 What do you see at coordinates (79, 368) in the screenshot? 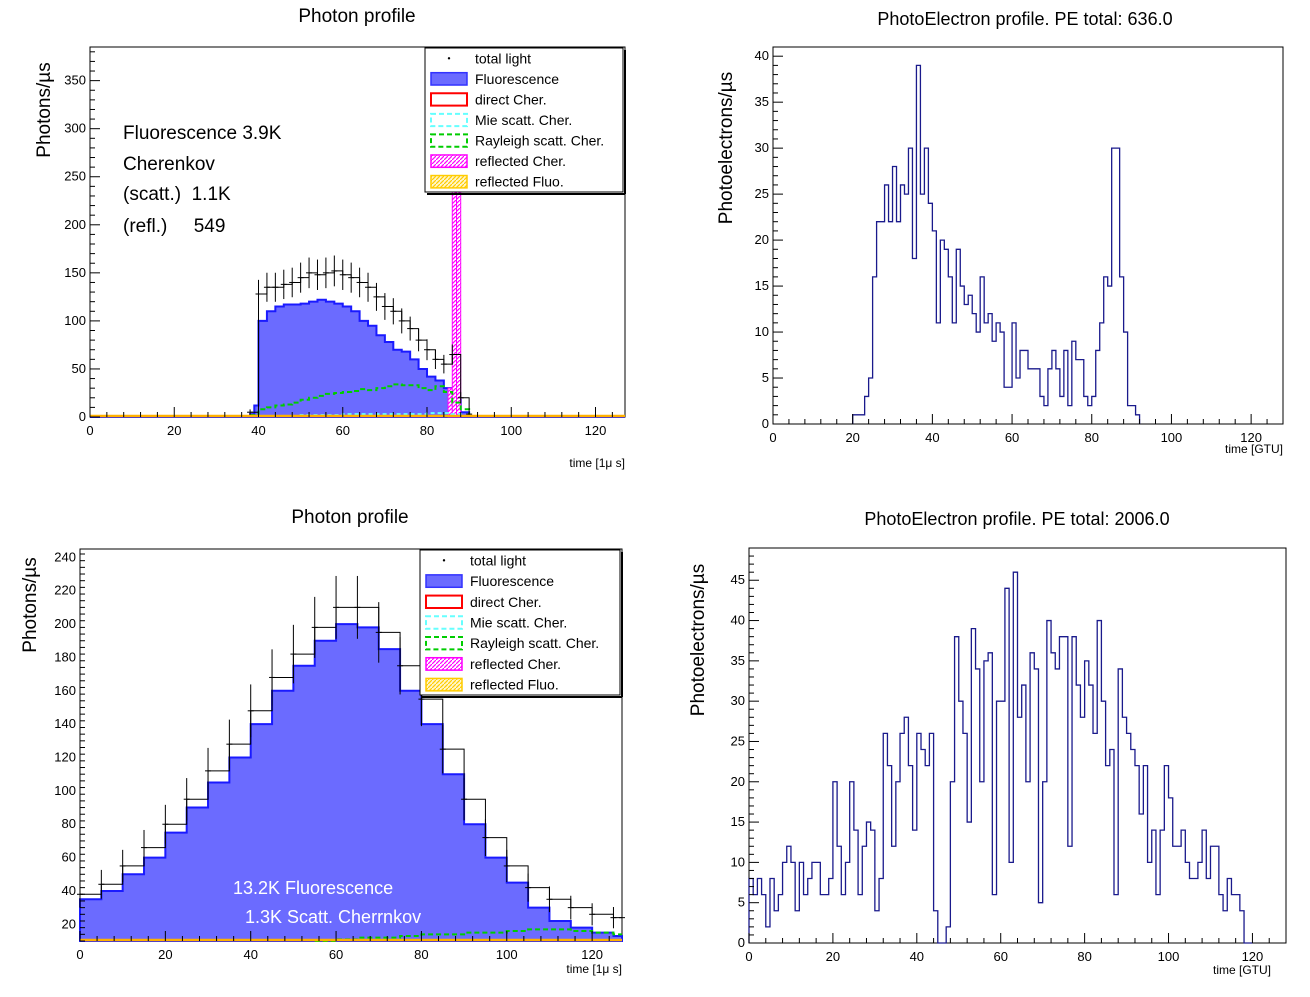
I see `y-tick-label: 50` at bounding box center [79, 368].